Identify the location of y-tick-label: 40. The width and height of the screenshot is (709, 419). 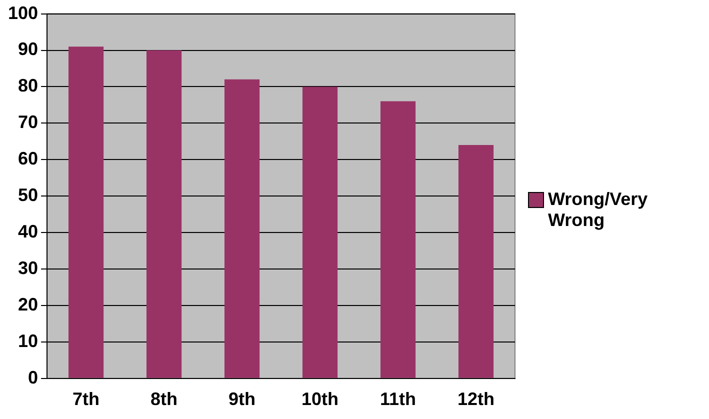
(28, 232).